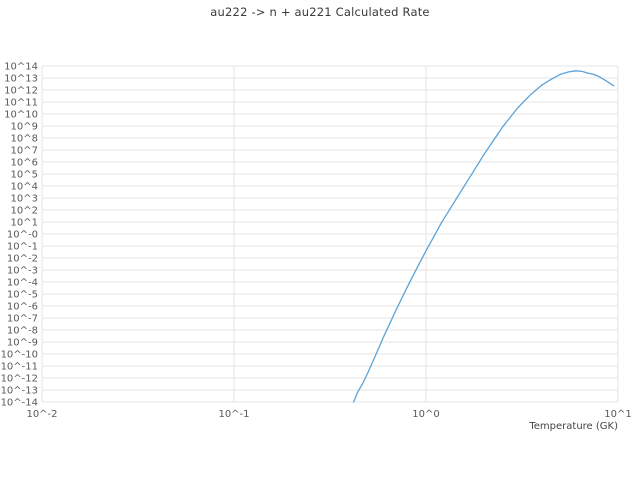  Describe the element at coordinates (41, 414) in the screenshot. I see `x-tick-label: 10^-2` at that location.